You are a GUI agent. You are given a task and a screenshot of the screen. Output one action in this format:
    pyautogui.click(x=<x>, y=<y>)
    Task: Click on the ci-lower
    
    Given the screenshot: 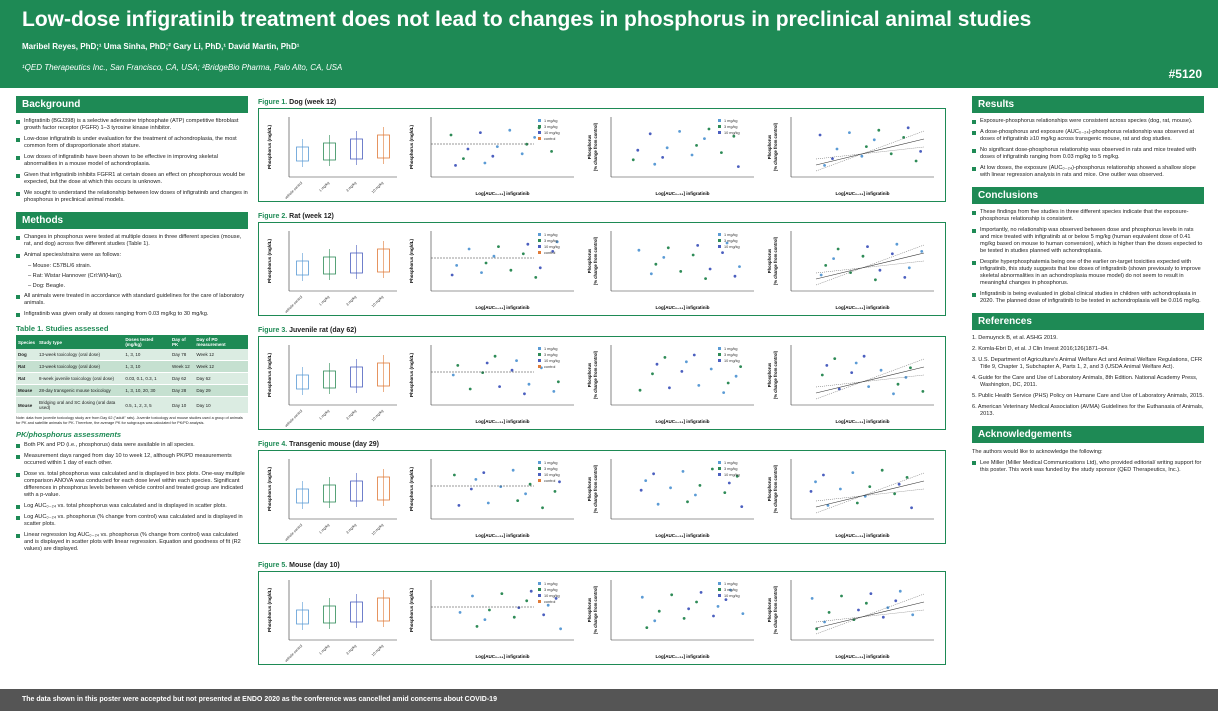 What is the action you would take?
    pyautogui.click(x=870, y=267)
    